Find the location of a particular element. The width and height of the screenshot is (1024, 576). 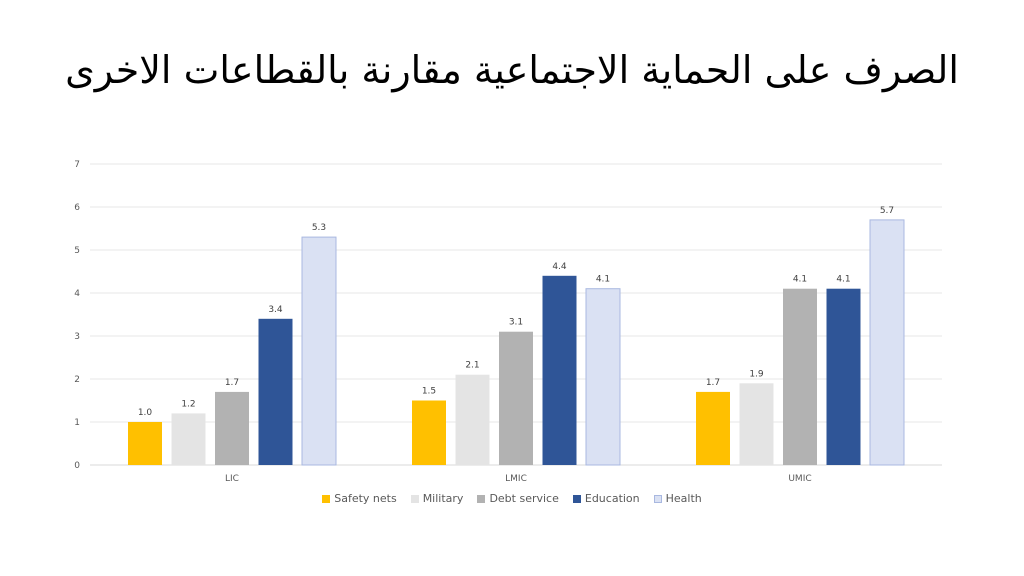

data-label: 5.3 is located at coordinates (319, 228).